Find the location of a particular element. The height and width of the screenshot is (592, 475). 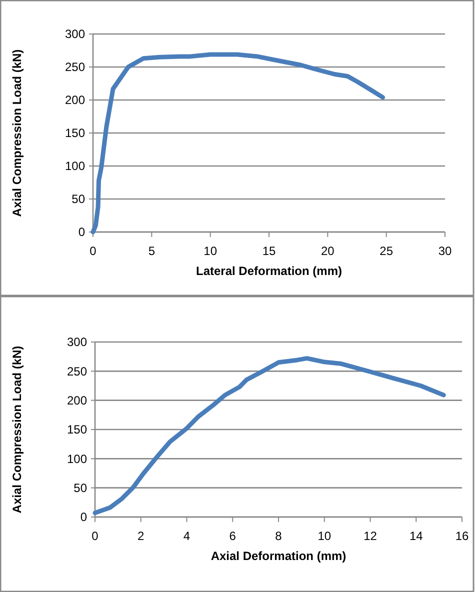

x-tick-label: 8 is located at coordinates (278, 536).